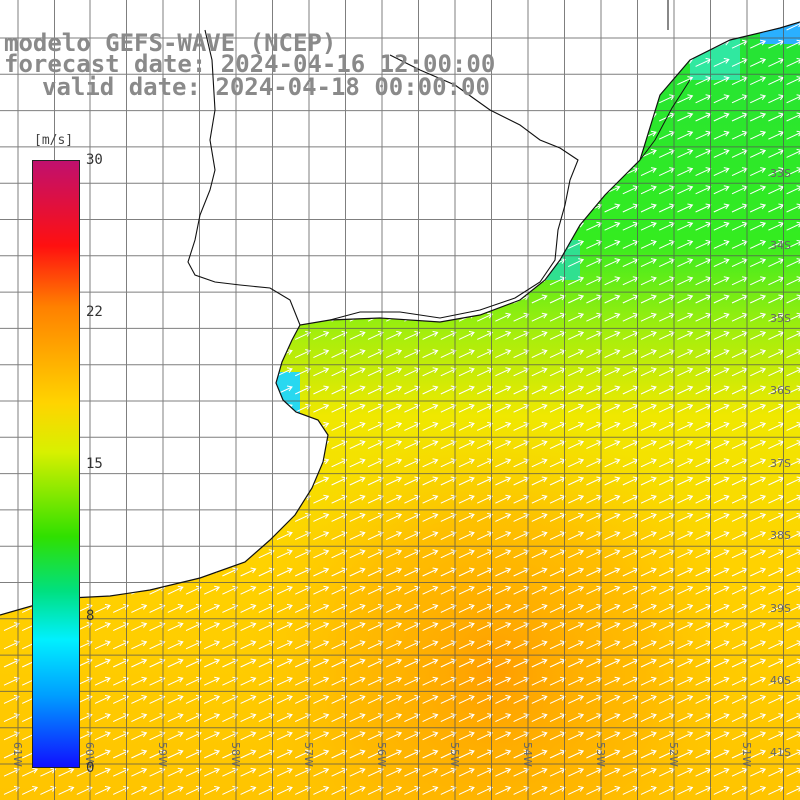 This screenshot has width=800, height=800. I want to click on model-title: modelo GEFS-WAVE (NCEP), so click(170, 43).